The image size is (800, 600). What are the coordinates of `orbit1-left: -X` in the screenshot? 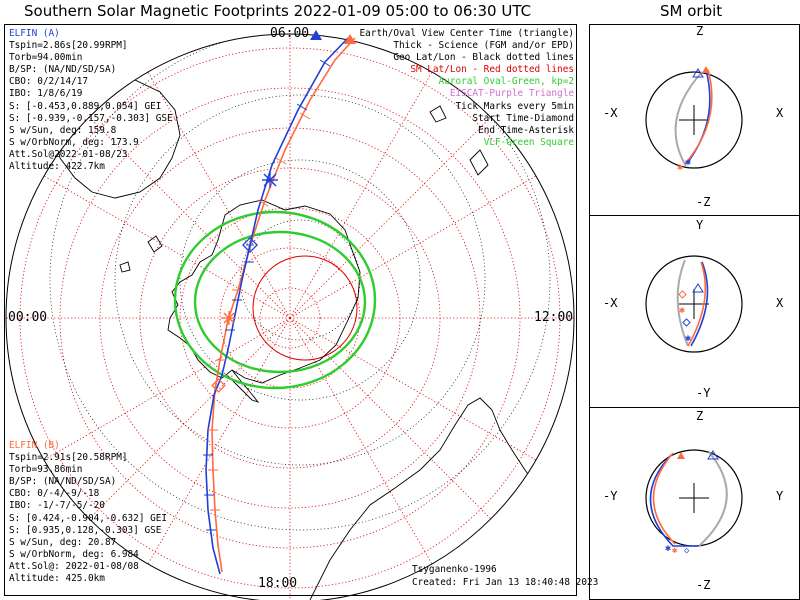 It's located at (610, 113).